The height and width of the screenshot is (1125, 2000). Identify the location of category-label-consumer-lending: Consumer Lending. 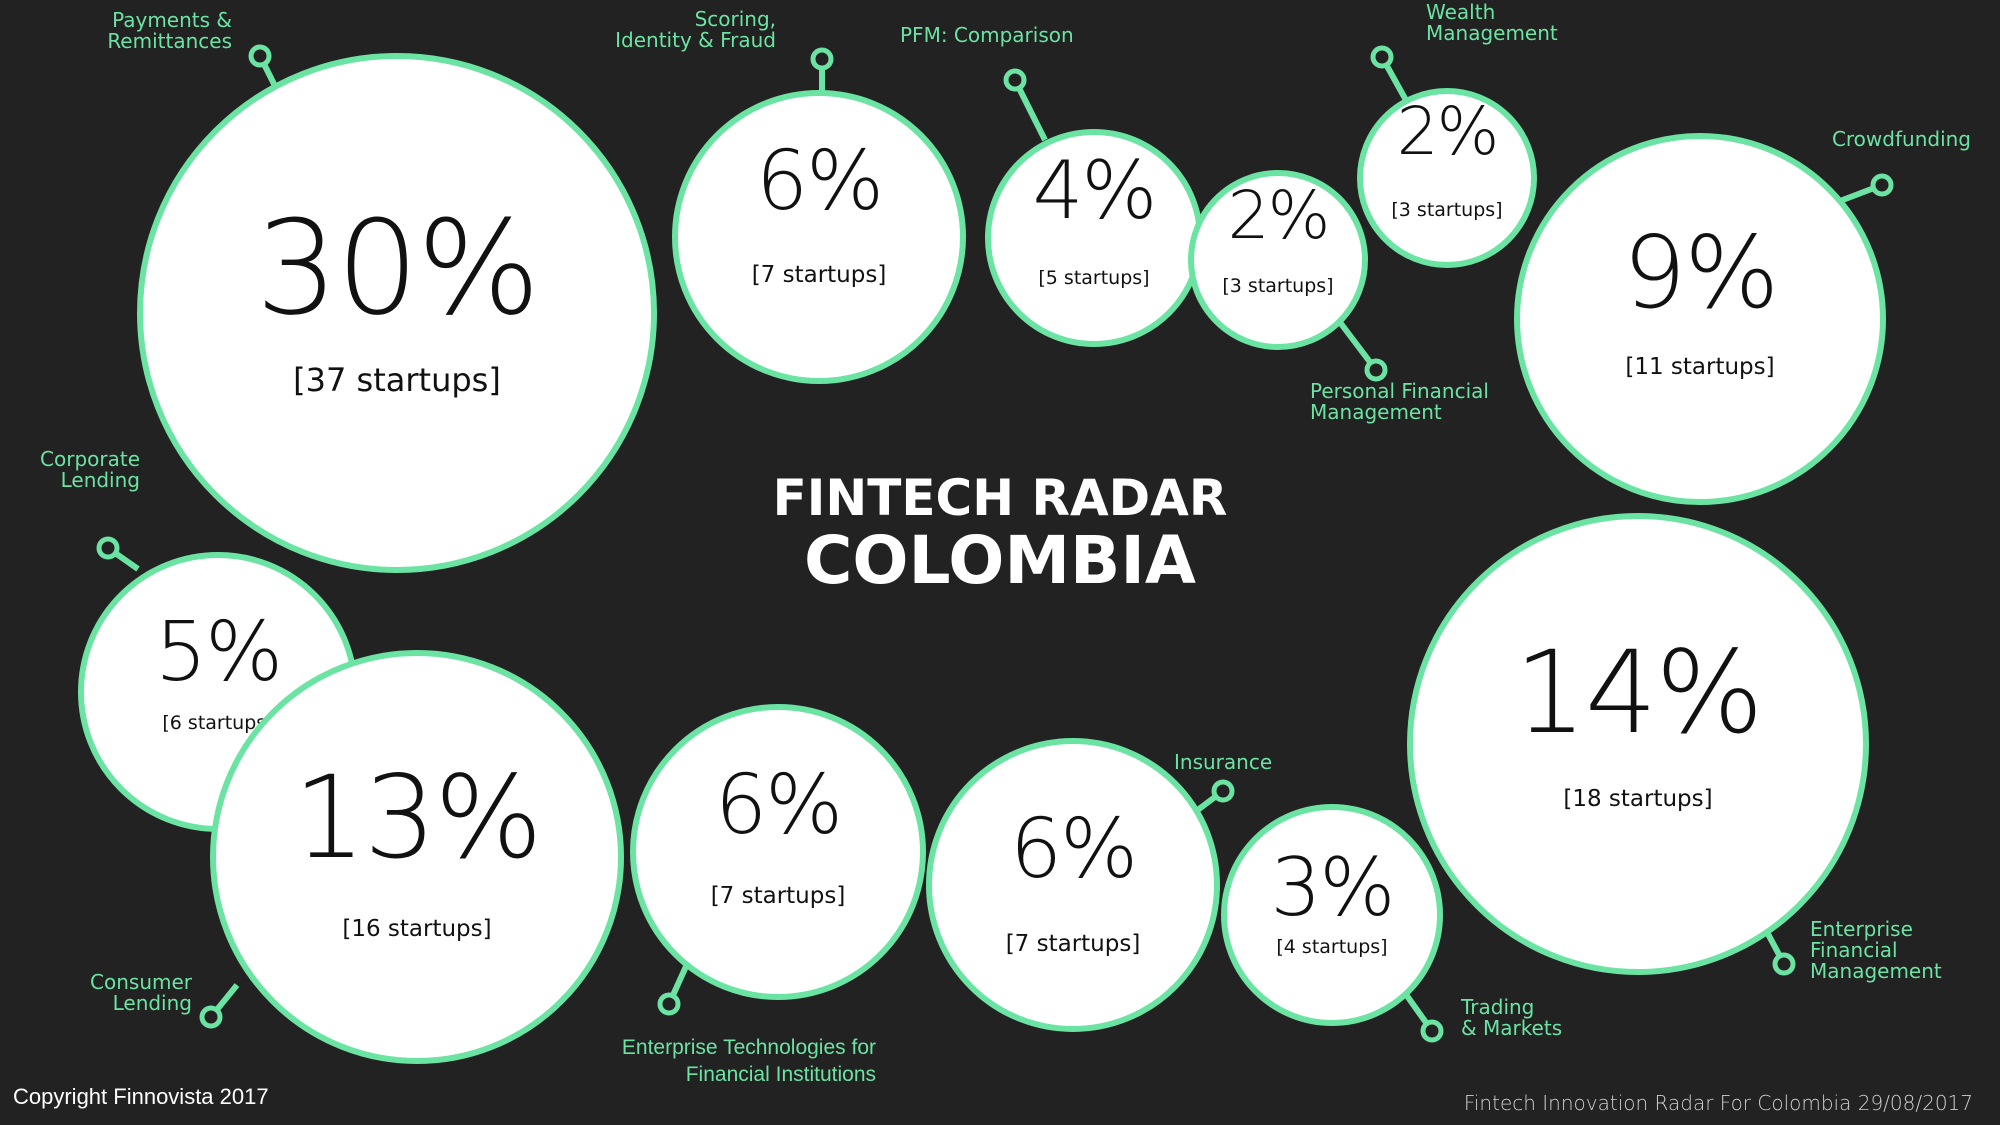
(141, 992).